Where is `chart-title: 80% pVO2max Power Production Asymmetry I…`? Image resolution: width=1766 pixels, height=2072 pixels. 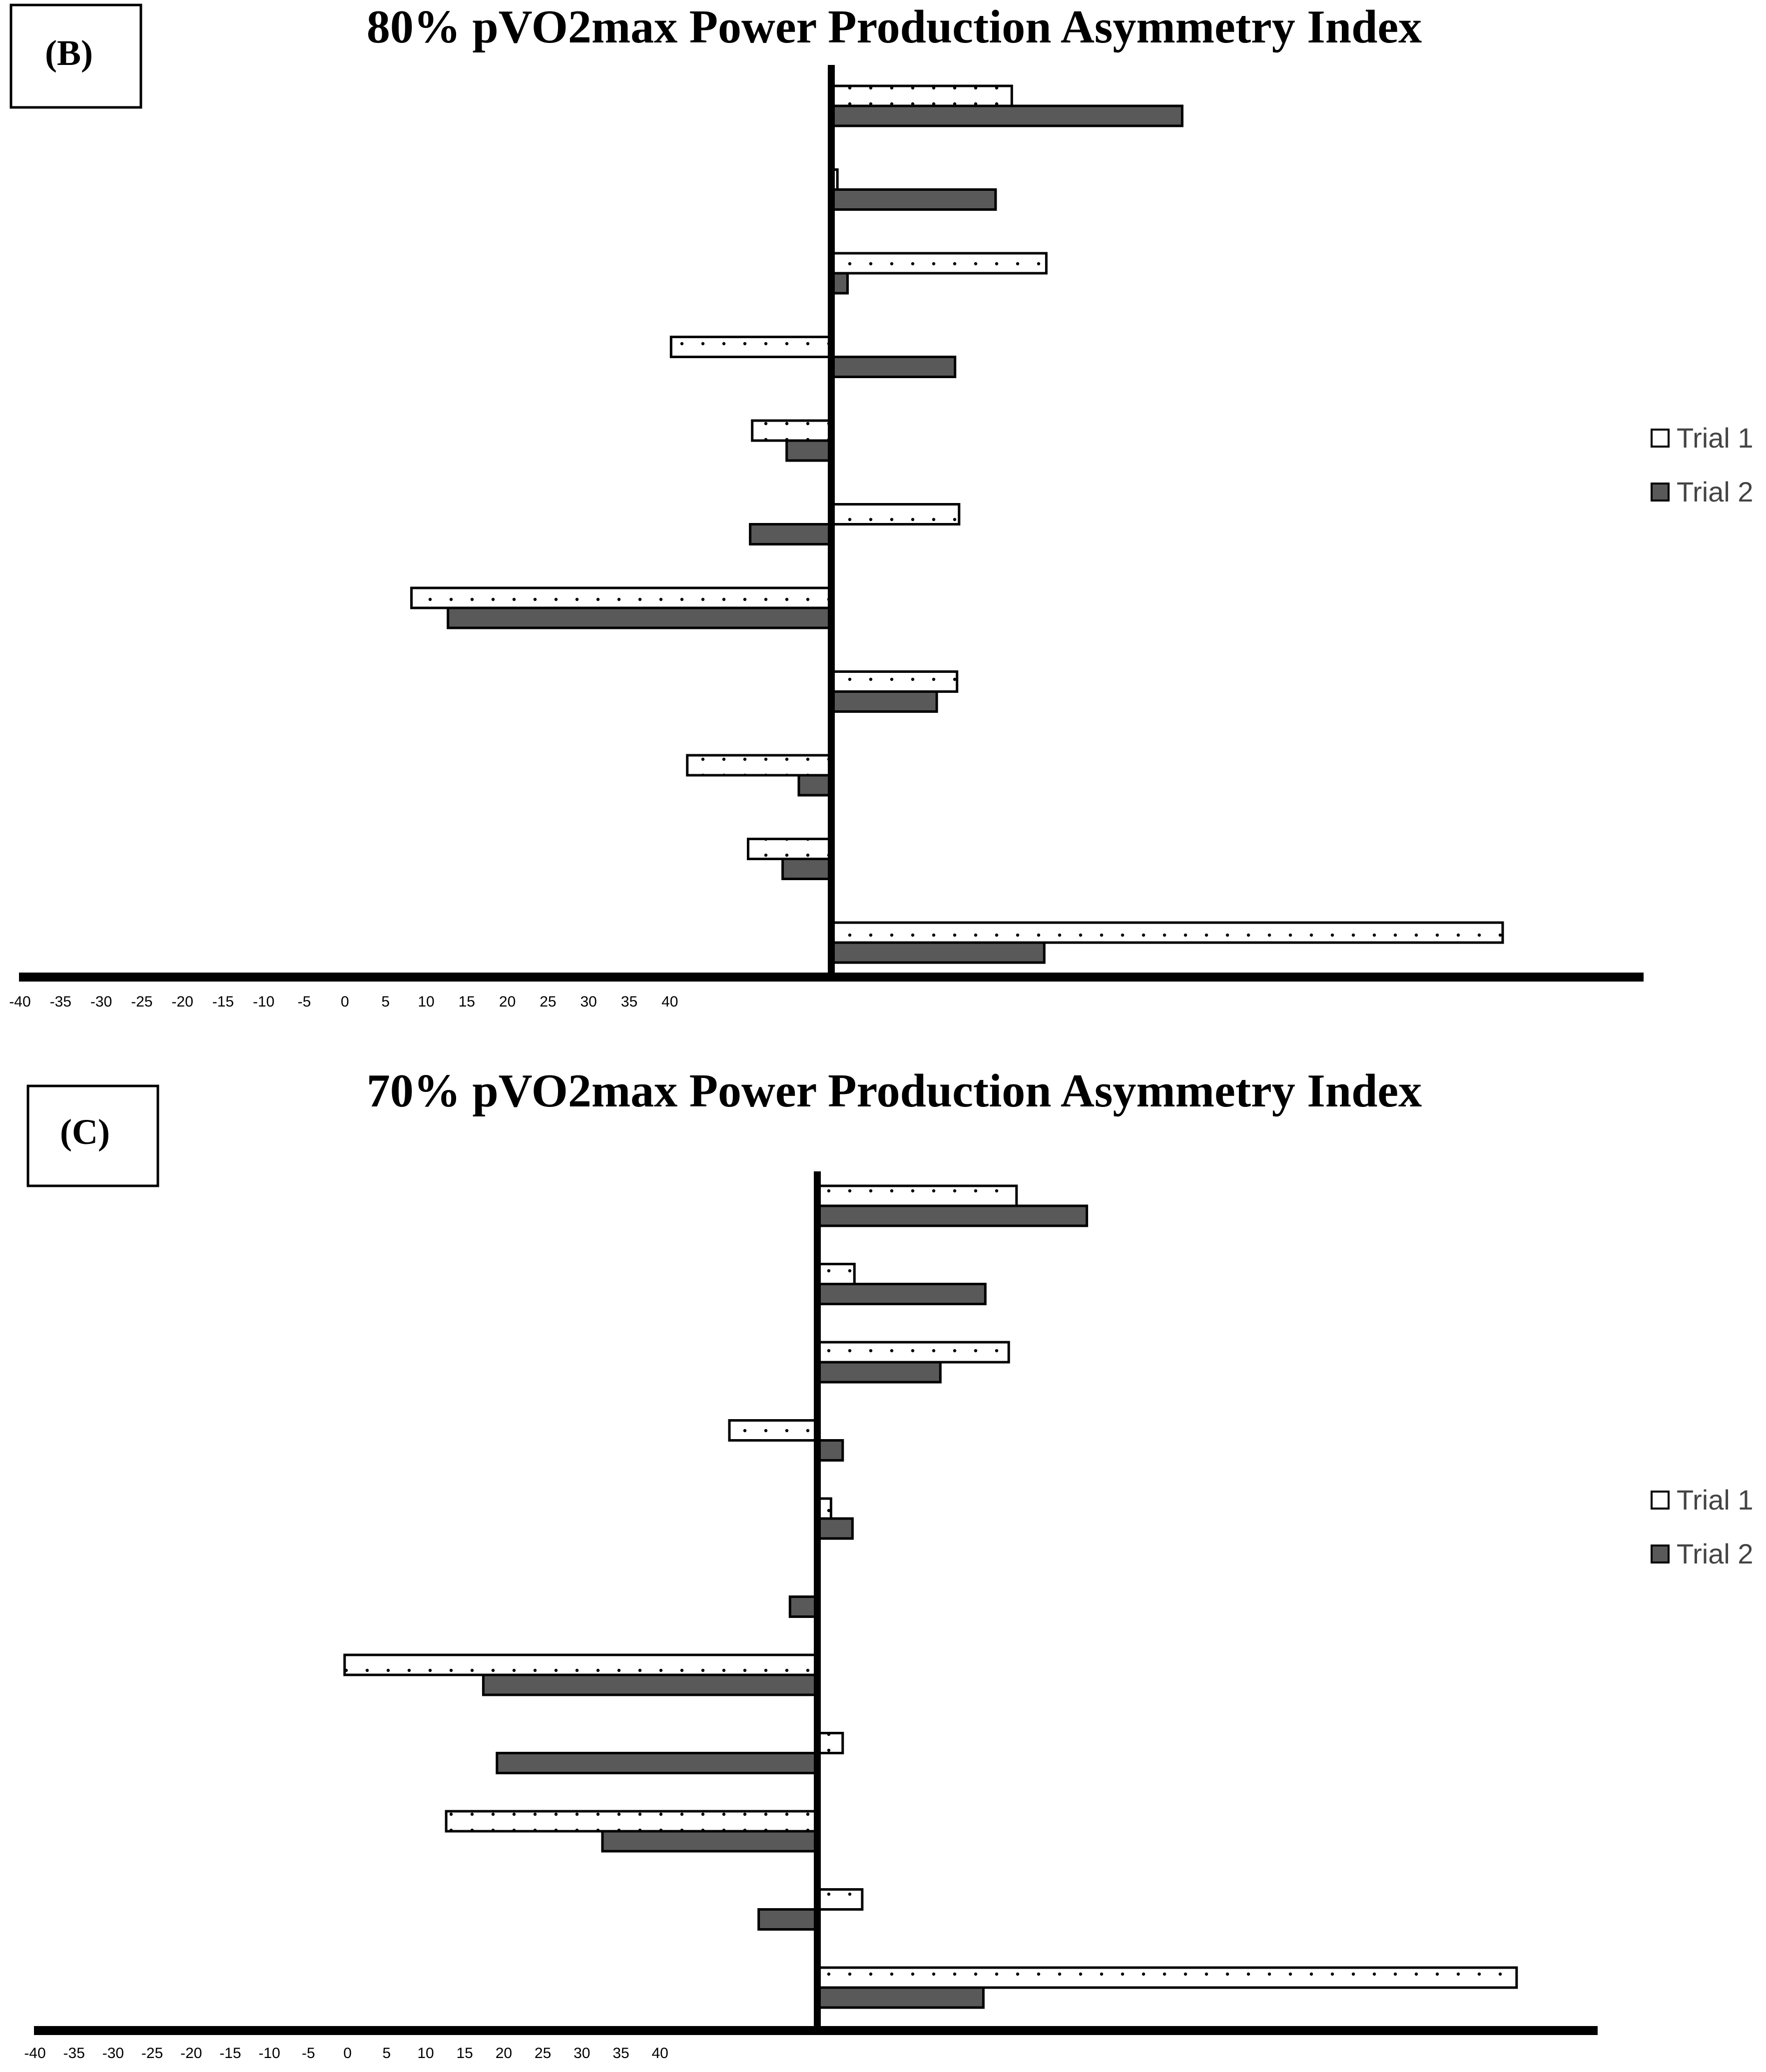
chart-title: 80% pVO2max Power Production Asymmetry I… is located at coordinates (894, 27).